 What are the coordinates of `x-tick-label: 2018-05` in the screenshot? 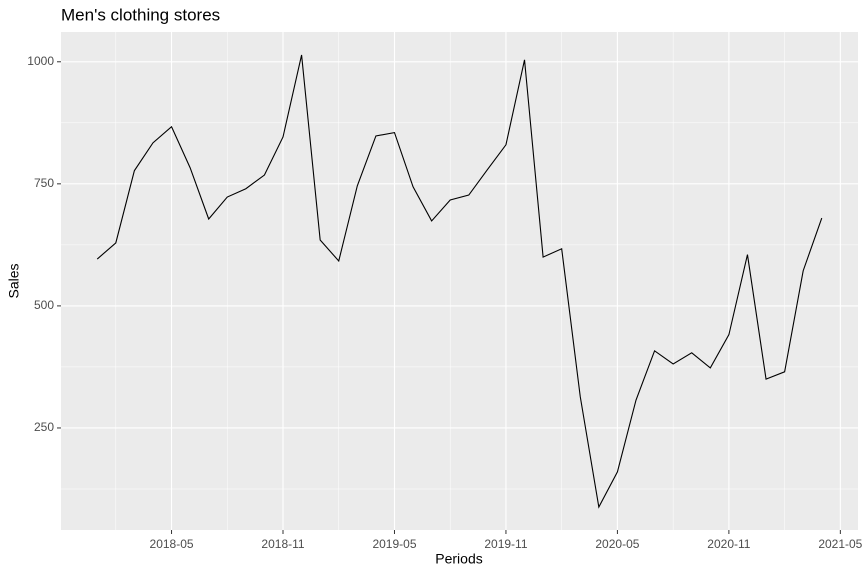 It's located at (172, 544).